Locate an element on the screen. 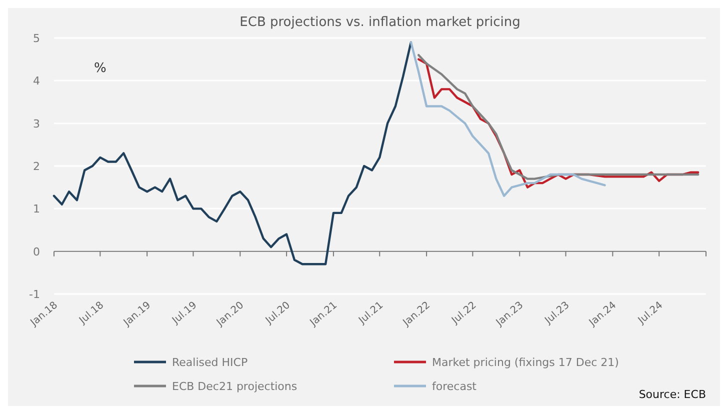  y-tick-label: 3 is located at coordinates (36, 123).